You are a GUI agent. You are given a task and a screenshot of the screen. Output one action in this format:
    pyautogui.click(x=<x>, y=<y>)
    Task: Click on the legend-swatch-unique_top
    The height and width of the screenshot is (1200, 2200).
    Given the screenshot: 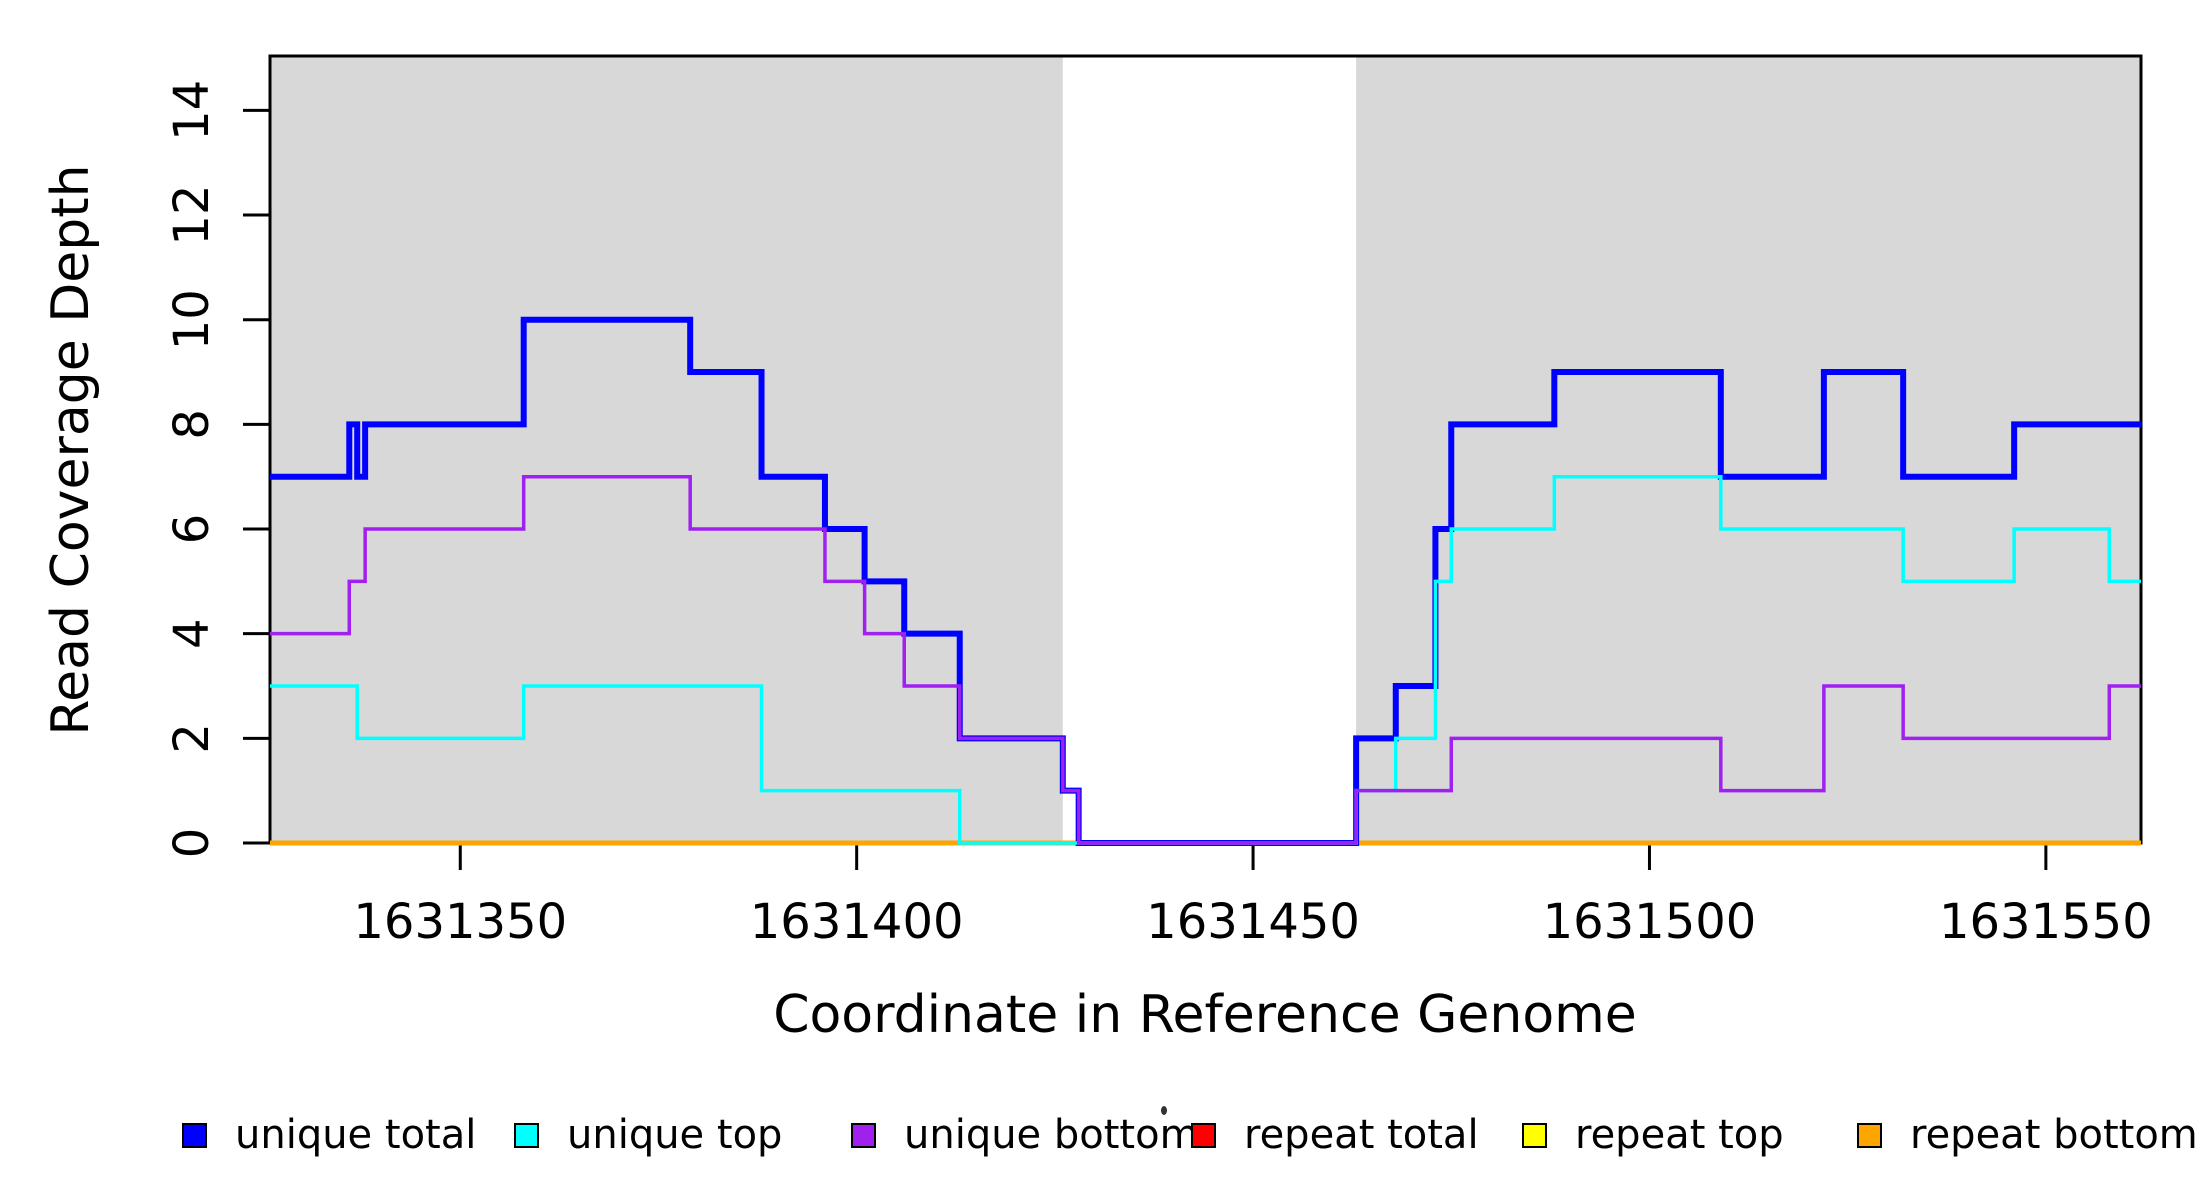 What is the action you would take?
    pyautogui.click(x=526, y=1135)
    